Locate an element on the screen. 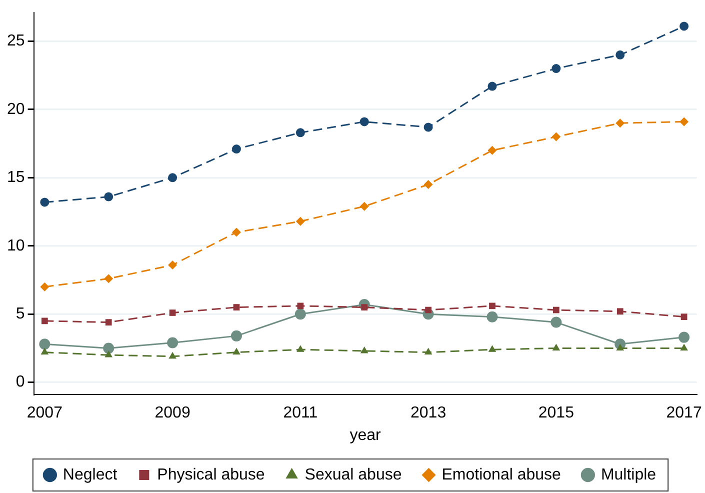 The height and width of the screenshot is (493, 705). y-tick-label: 15 is located at coordinates (16, 177).